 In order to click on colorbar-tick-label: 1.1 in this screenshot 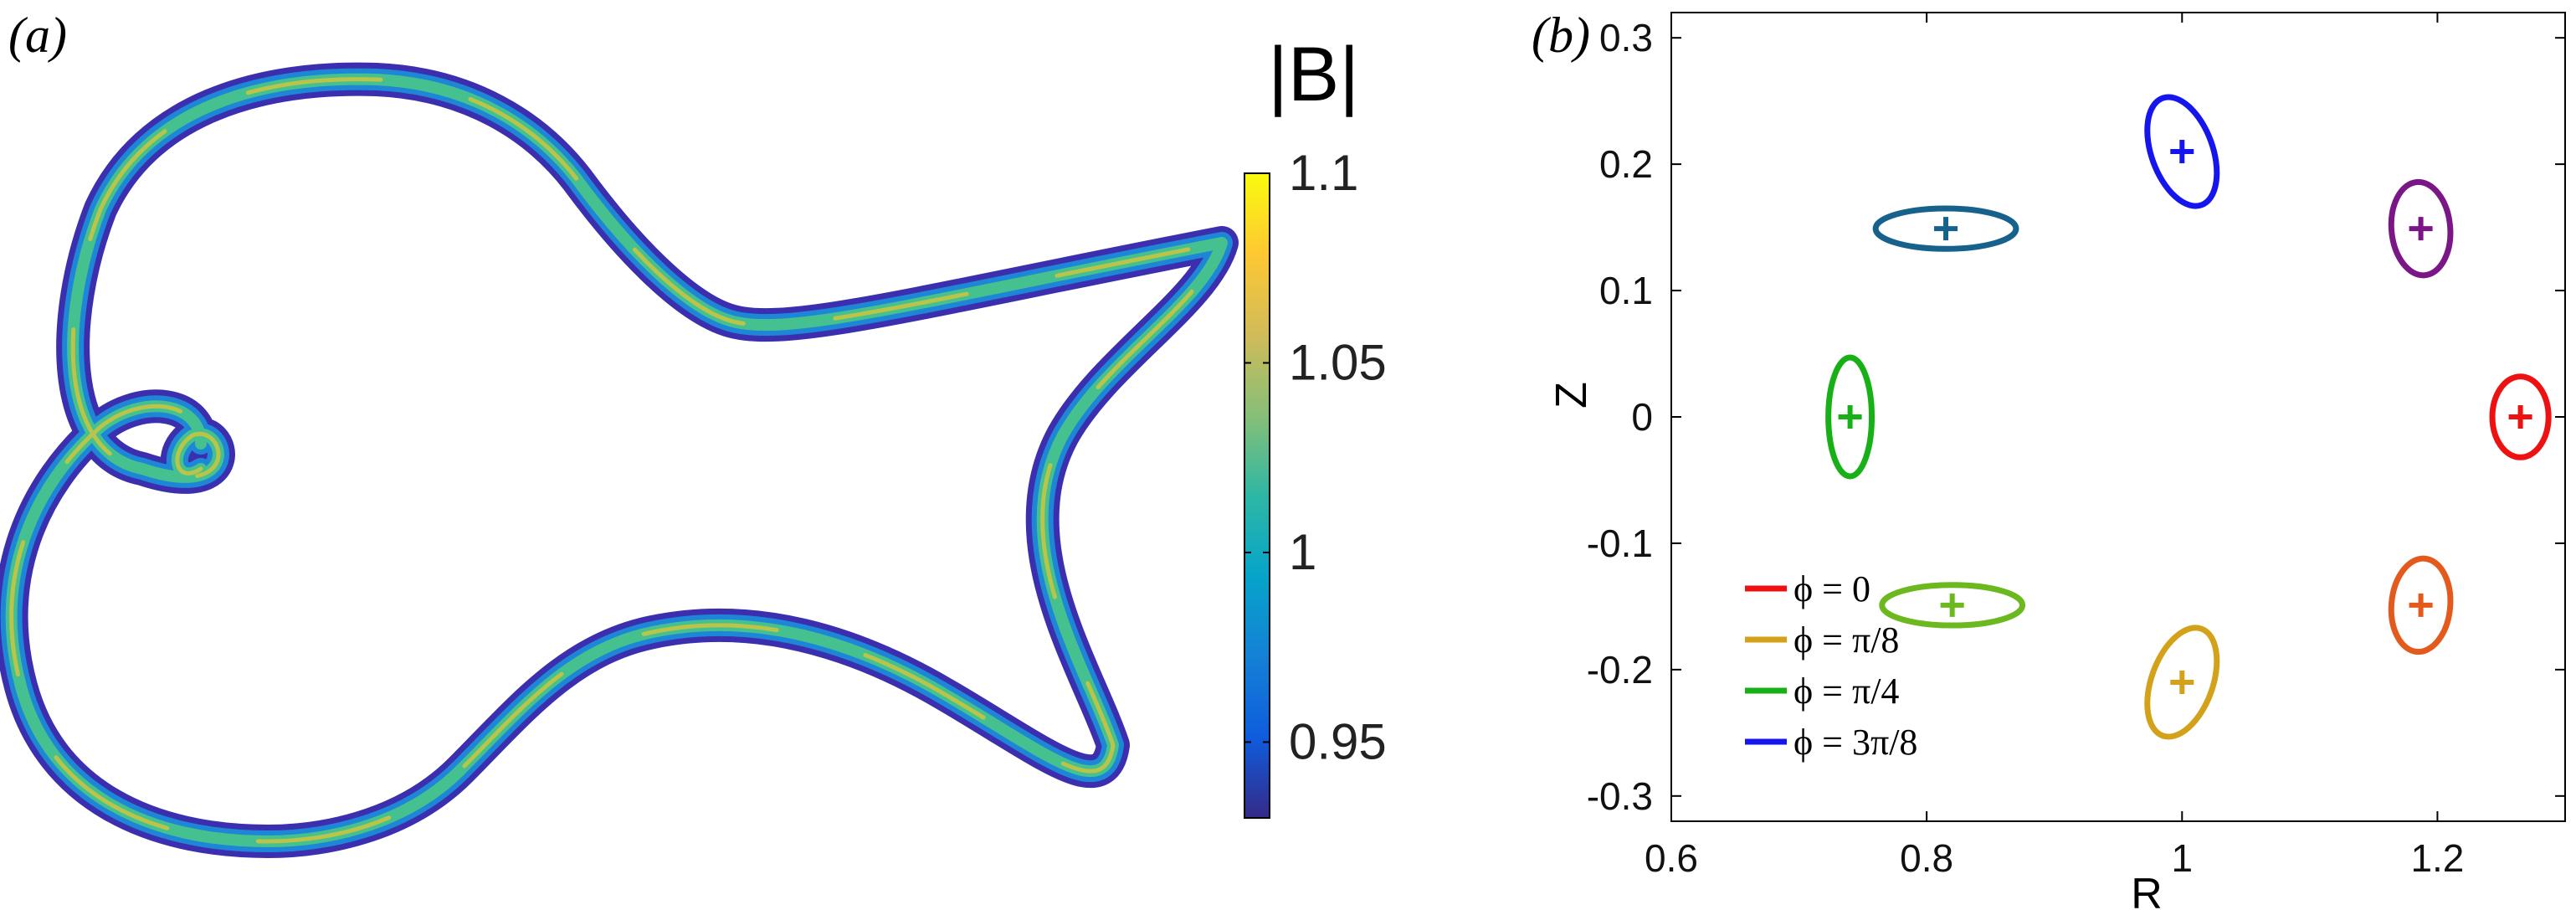, I will do `click(1323, 173)`.